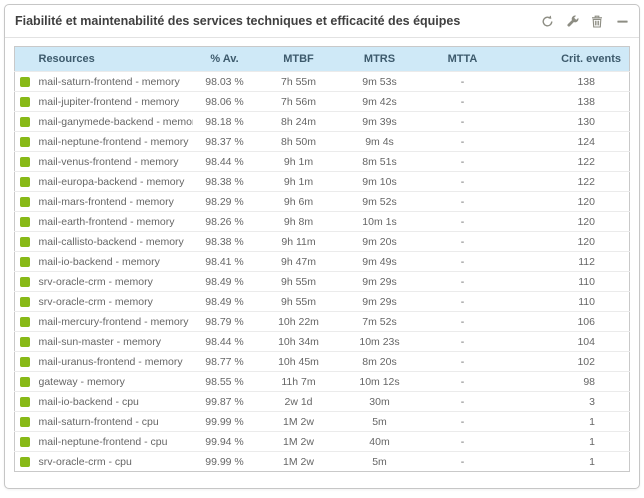  Describe the element at coordinates (568, 381) in the screenshot. I see `crit-events-value: 98` at that location.